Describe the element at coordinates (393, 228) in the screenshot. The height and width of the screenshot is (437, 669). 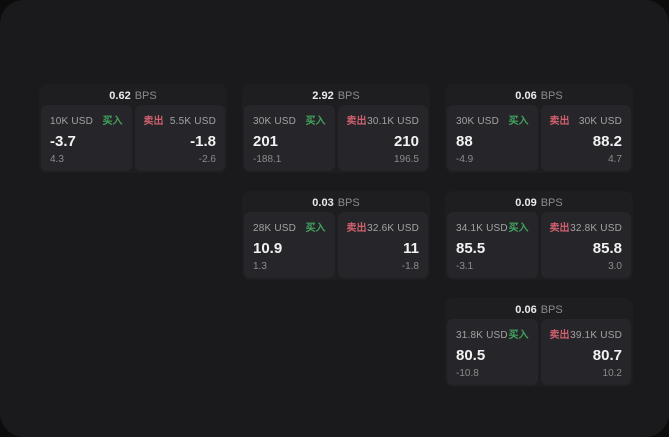
I see `sell-amount: 32.6K USD` at that location.